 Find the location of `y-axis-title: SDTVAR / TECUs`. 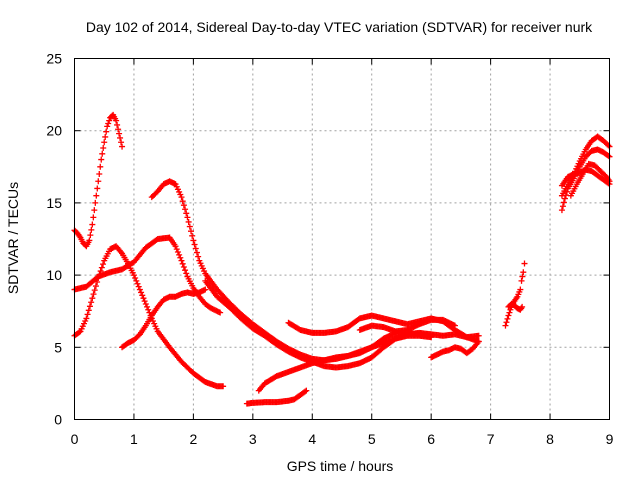

y-axis-title: SDTVAR / TECUs is located at coordinates (13, 238).